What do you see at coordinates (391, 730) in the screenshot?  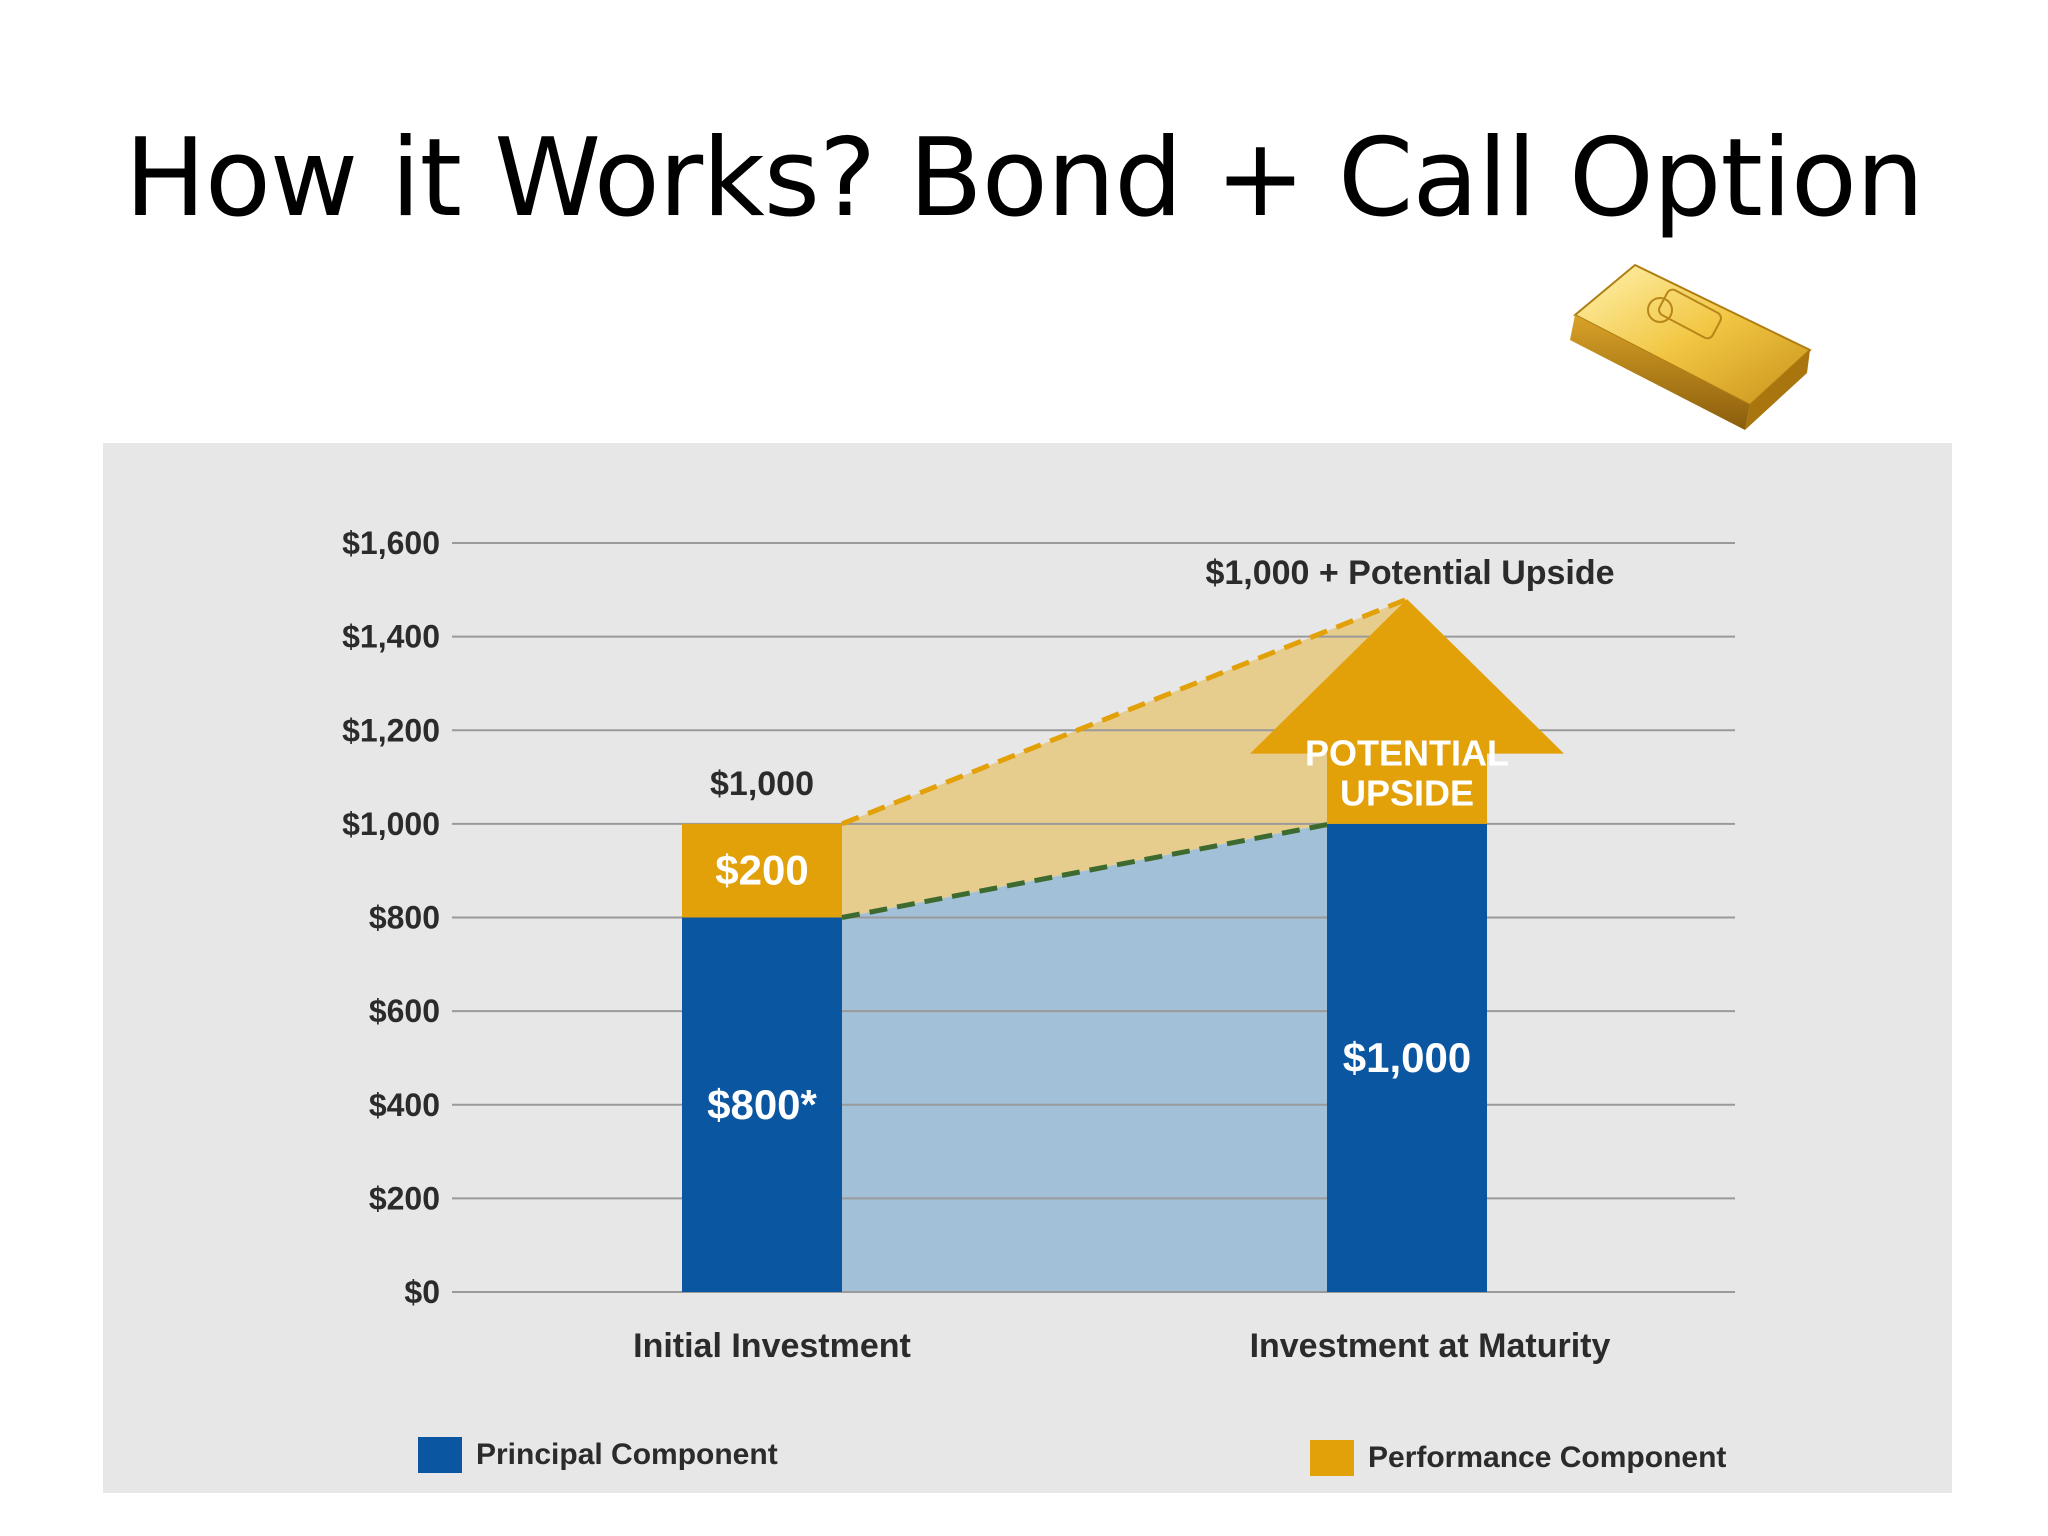 I see `y-tick-label: $1,200` at bounding box center [391, 730].